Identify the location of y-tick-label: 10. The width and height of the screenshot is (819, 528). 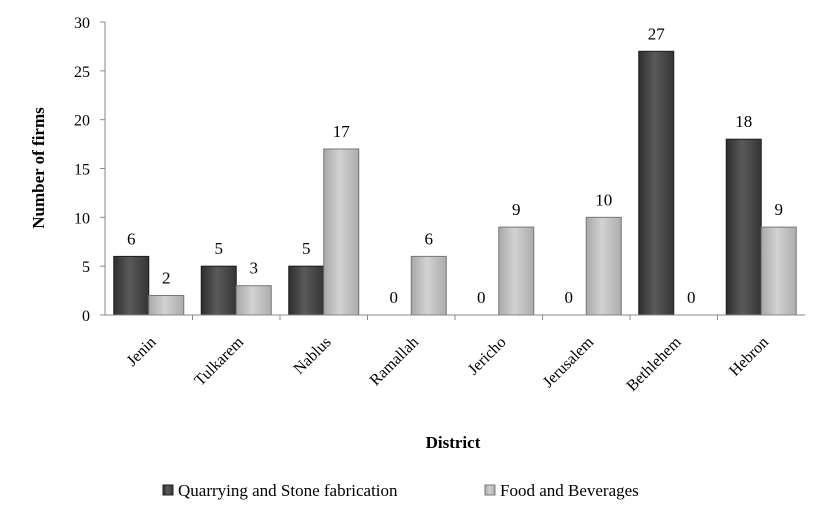
(82, 218).